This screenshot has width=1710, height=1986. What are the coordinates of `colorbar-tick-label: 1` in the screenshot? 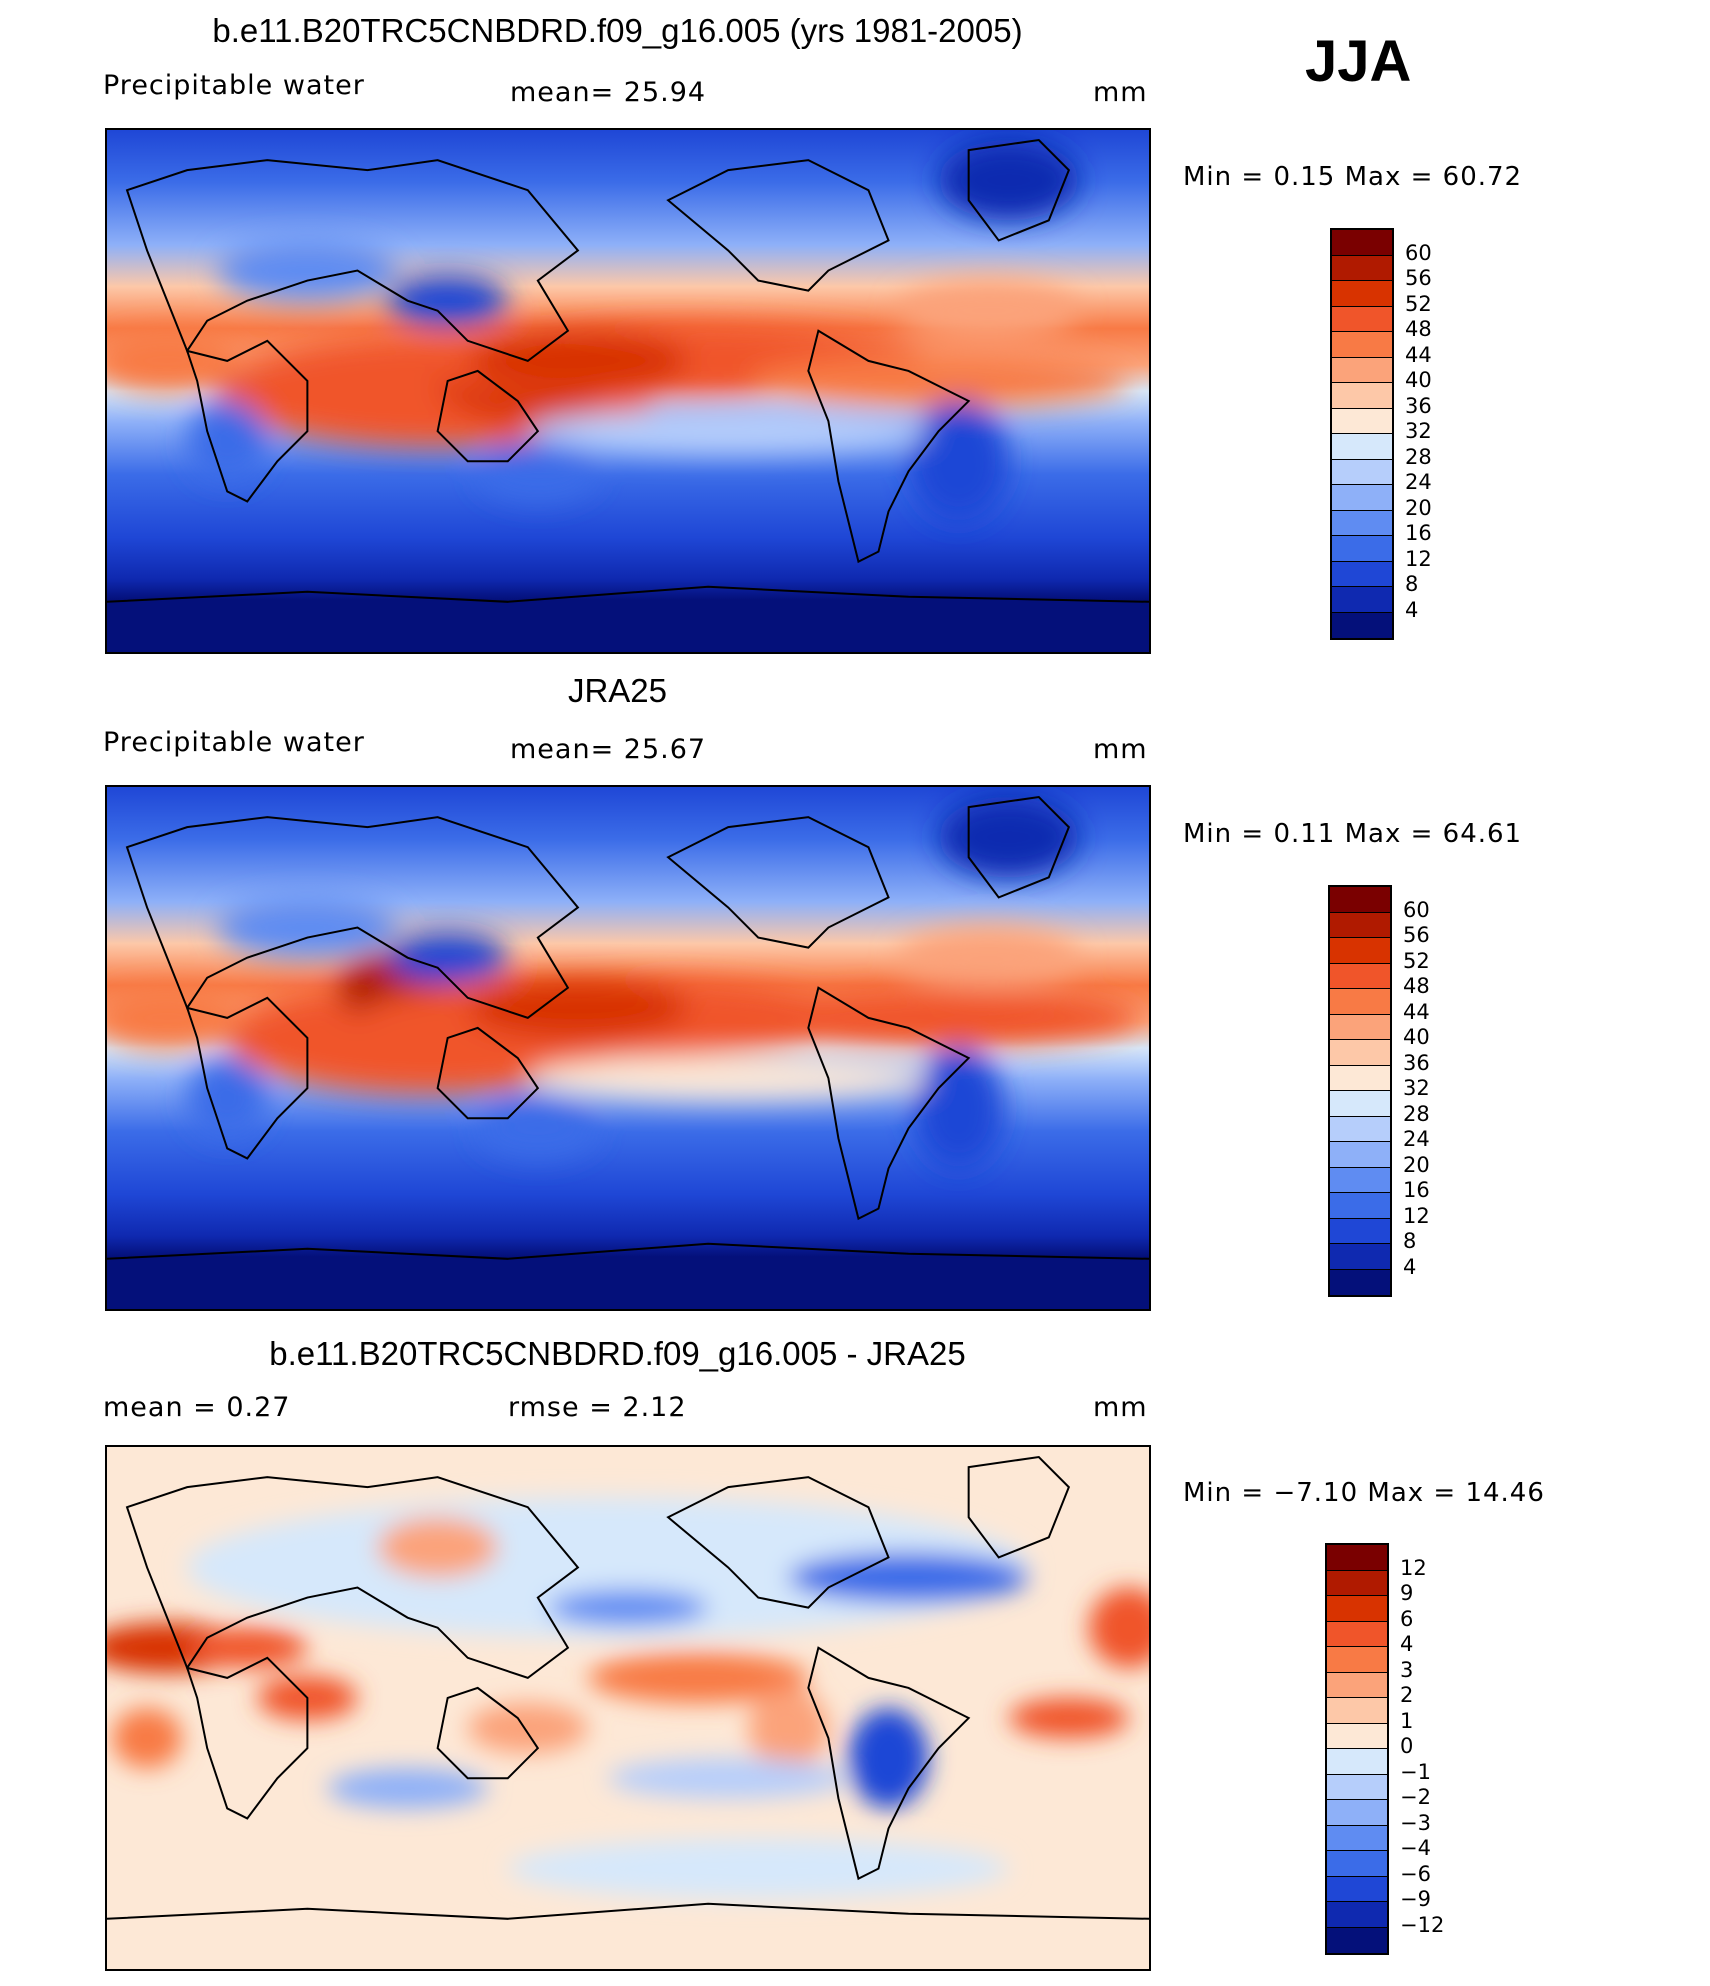 It's located at (1407, 1720).